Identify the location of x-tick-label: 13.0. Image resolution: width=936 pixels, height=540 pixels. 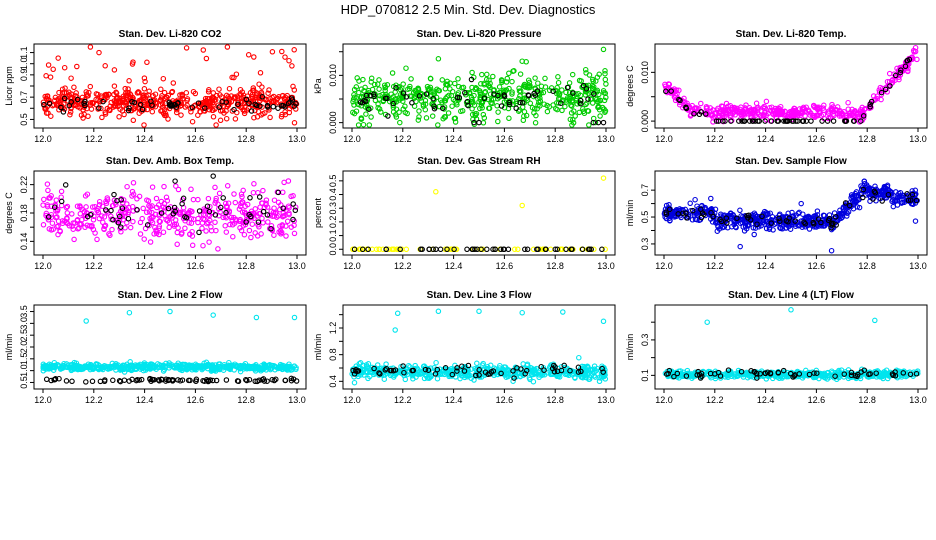
(606, 400).